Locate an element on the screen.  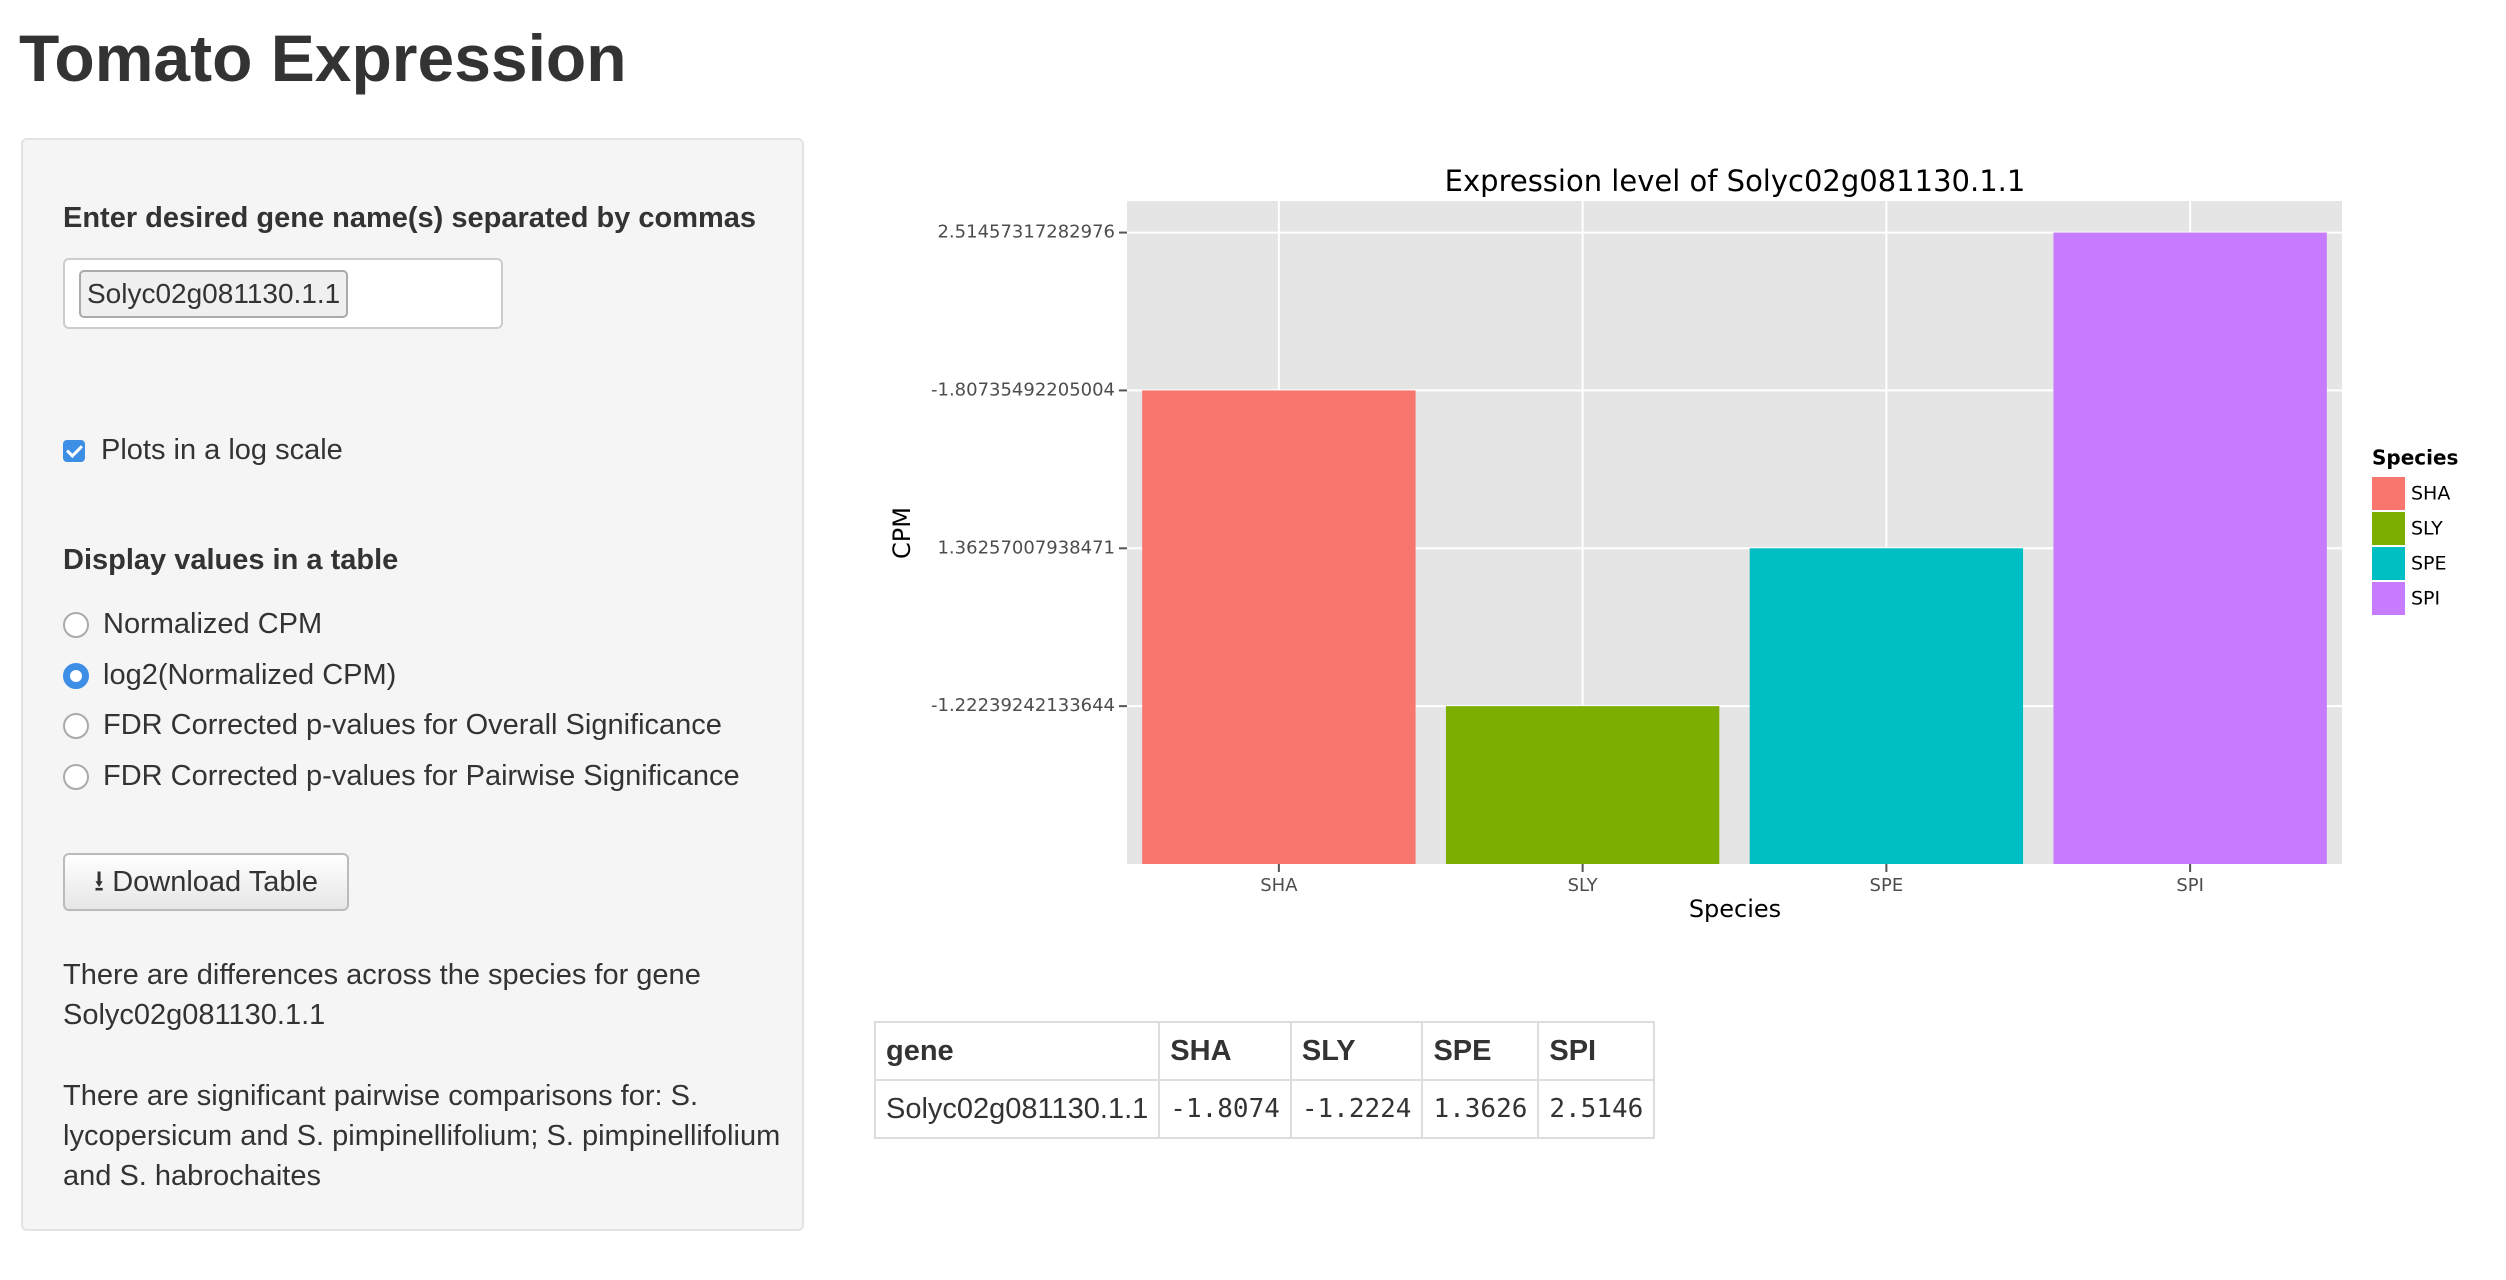
column-header: SPE is located at coordinates (1480, 1051).